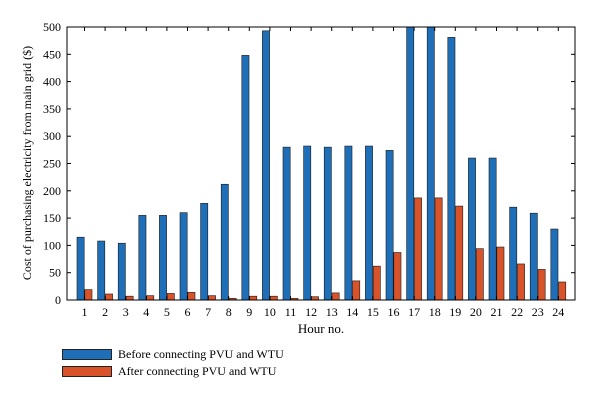  I want to click on y-tick-label: 400, so click(52, 82).